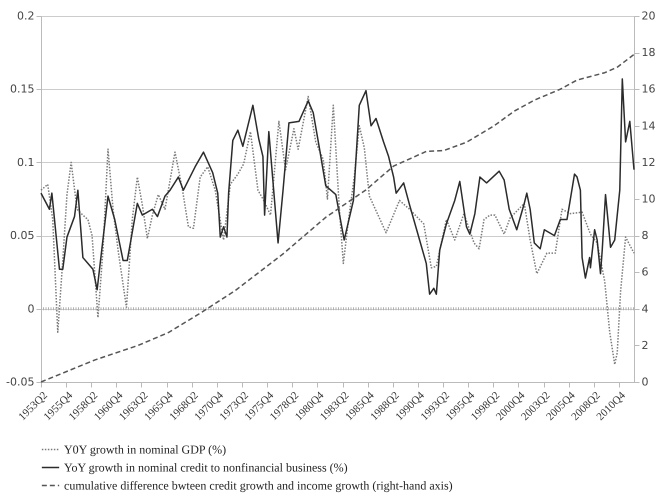  What do you see at coordinates (145, 449) in the screenshot?
I see `legend-label: Y0Y growth in nominal GDP (%)` at bounding box center [145, 449].